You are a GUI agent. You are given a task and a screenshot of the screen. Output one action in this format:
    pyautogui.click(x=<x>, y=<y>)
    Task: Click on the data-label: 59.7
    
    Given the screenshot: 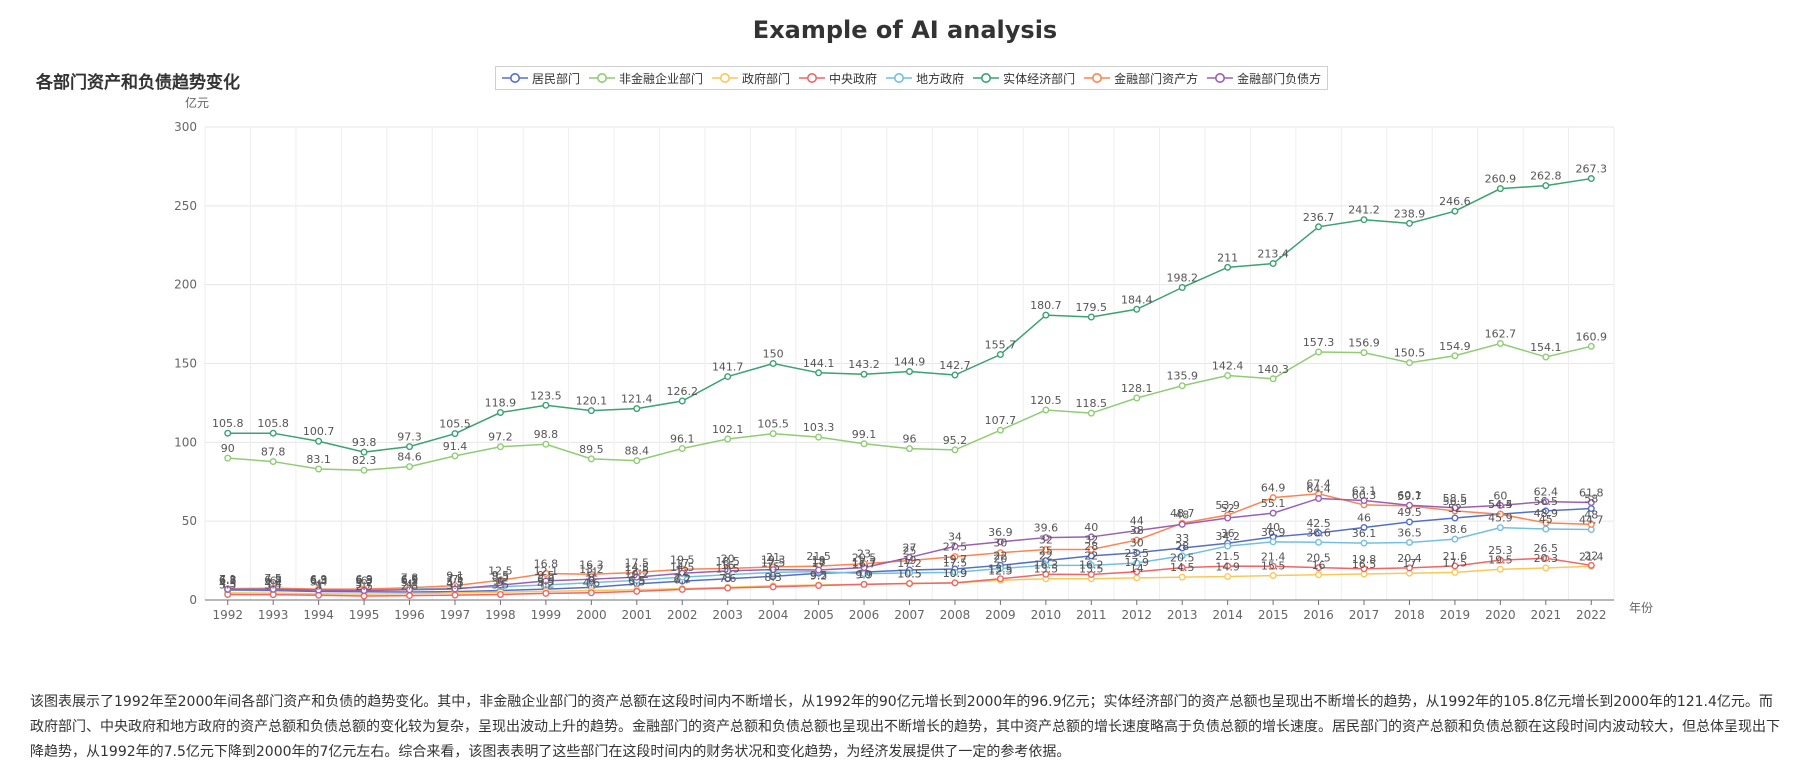 What is the action you would take?
    pyautogui.click(x=1409, y=496)
    